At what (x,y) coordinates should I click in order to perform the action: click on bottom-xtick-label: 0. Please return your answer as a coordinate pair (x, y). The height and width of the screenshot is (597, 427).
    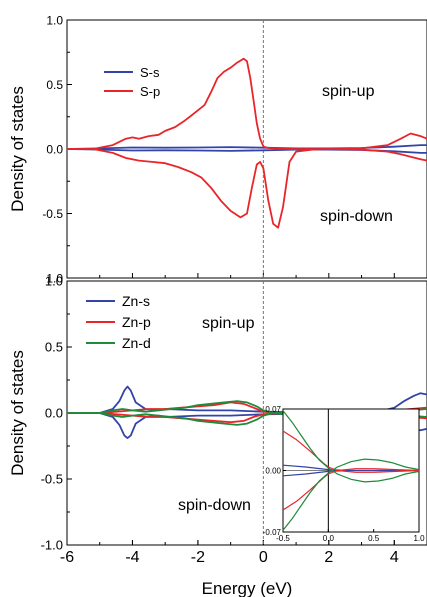
    Looking at the image, I should click on (263, 557).